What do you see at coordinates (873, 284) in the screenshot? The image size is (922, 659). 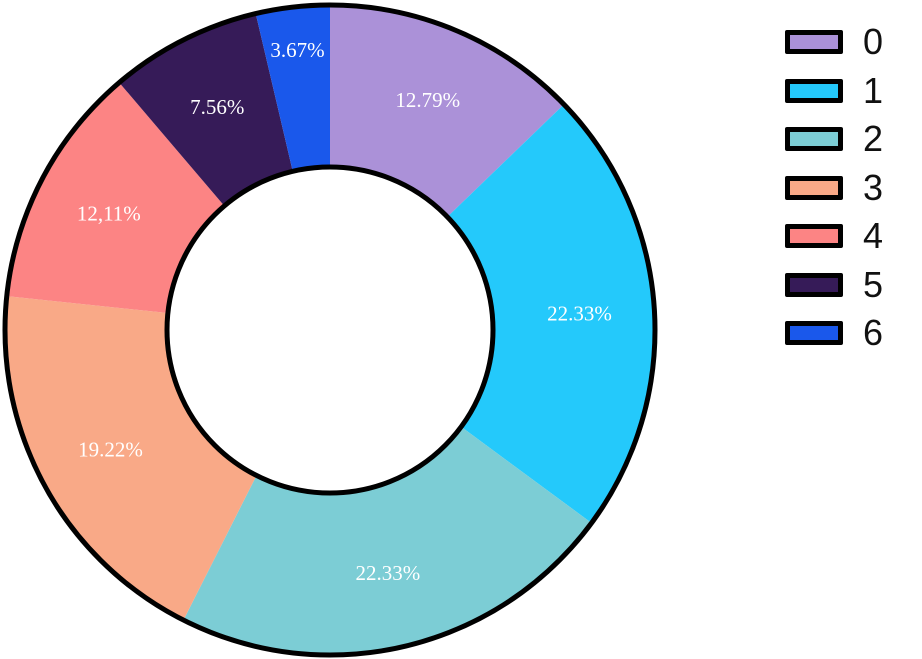 I see `legend-label: 5` at bounding box center [873, 284].